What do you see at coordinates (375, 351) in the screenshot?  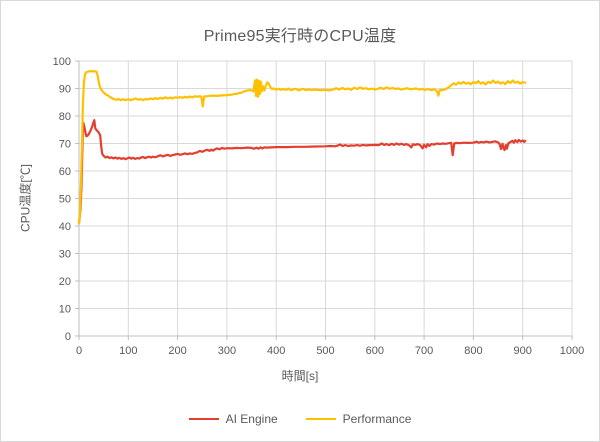 I see `svg-text: 600` at bounding box center [375, 351].